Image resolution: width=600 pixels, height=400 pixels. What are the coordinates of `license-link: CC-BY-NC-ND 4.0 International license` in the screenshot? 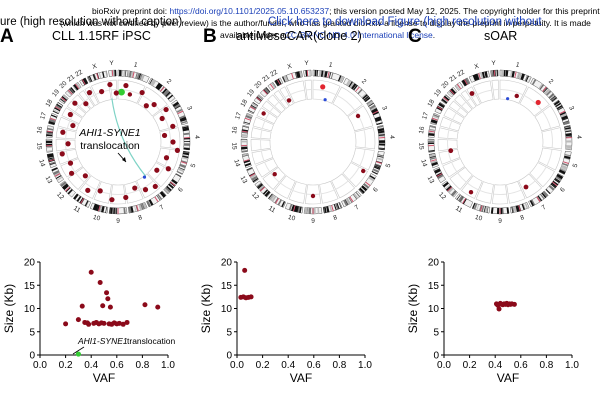 It's located at (358, 35).